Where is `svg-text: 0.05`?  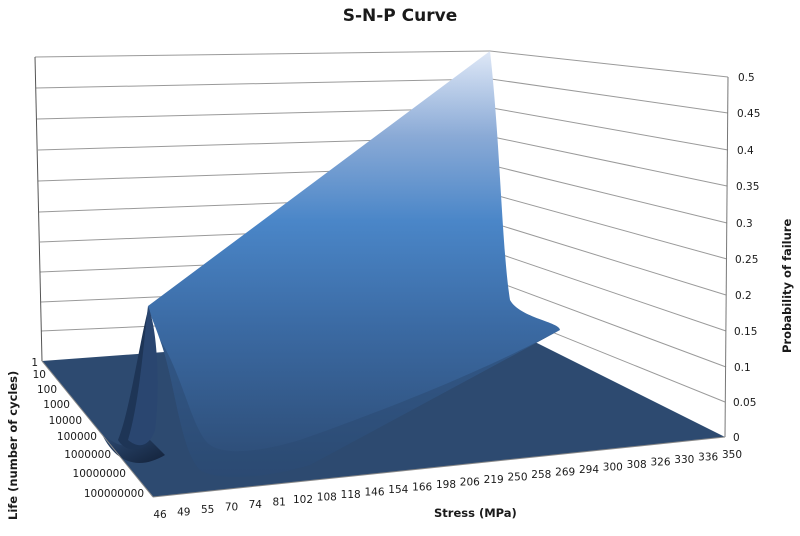 svg-text: 0.05 is located at coordinates (744, 403).